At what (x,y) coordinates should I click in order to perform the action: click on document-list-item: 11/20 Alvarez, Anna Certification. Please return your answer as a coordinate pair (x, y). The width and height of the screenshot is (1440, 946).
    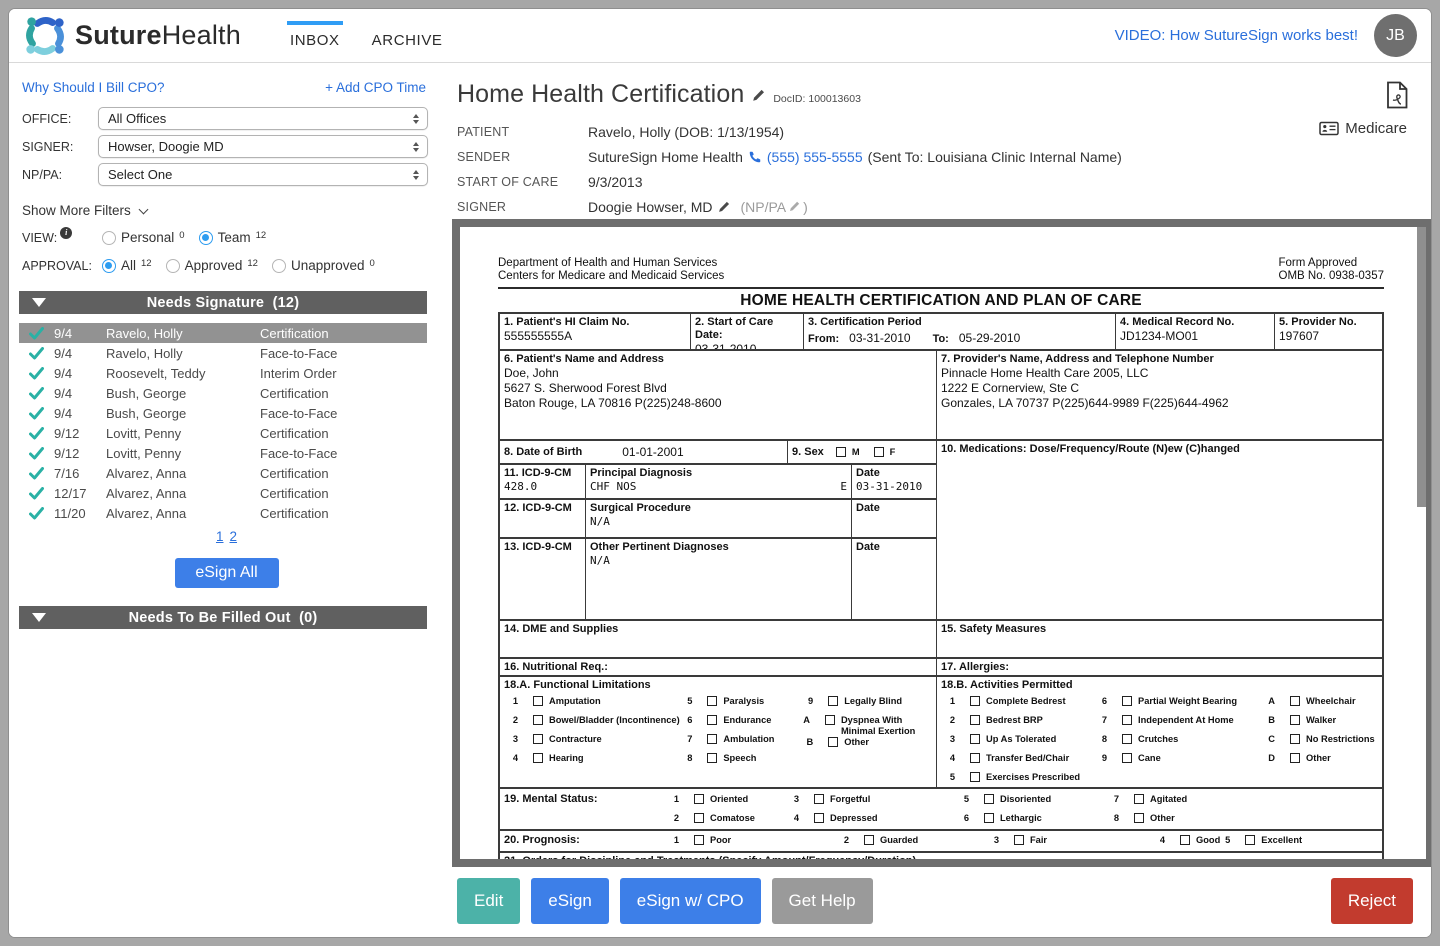
    Looking at the image, I should click on (223, 513).